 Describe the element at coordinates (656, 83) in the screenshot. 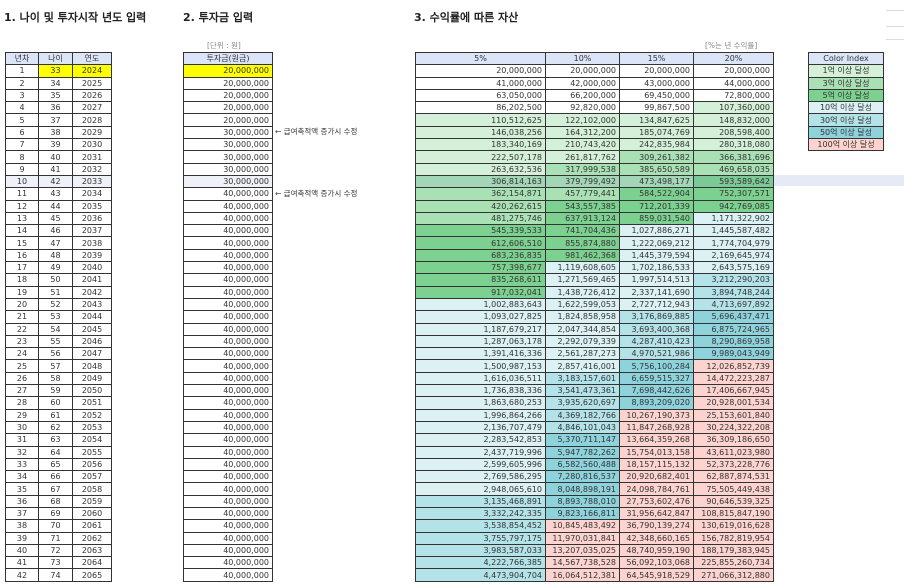

I see `asset-cell: 43,000,000` at that location.